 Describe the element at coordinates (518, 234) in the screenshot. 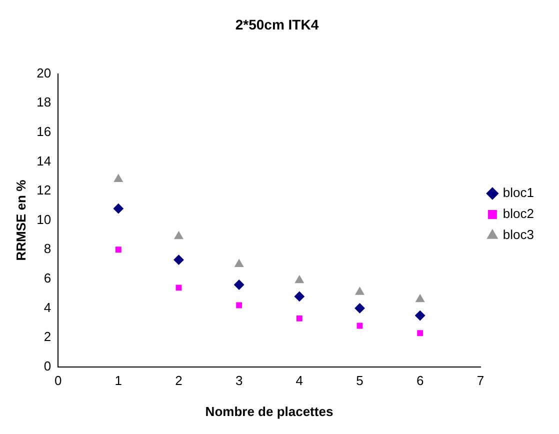

I see `legend-label: bloc3` at that location.